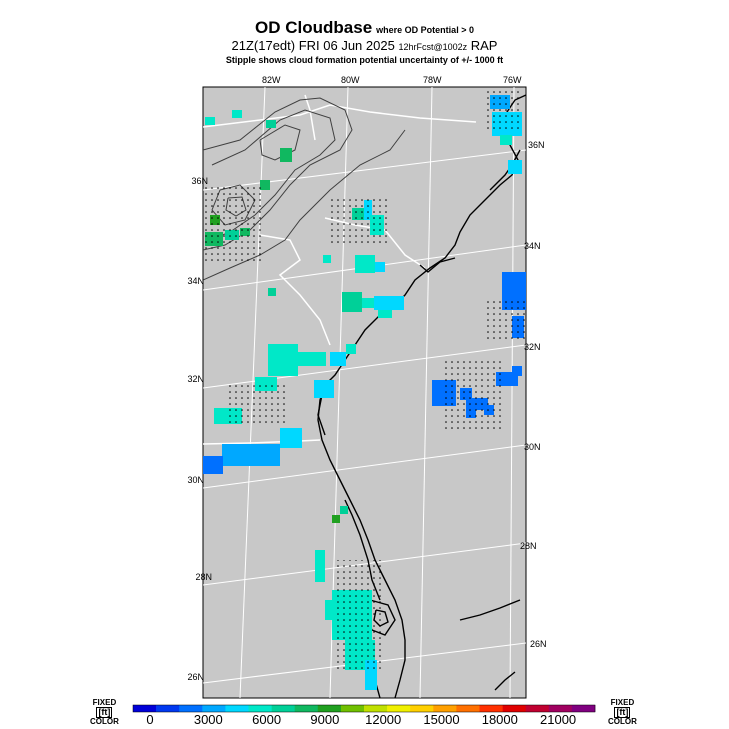  What do you see at coordinates (195, 281) in the screenshot?
I see `lat-label-left-34n: 34N` at bounding box center [195, 281].